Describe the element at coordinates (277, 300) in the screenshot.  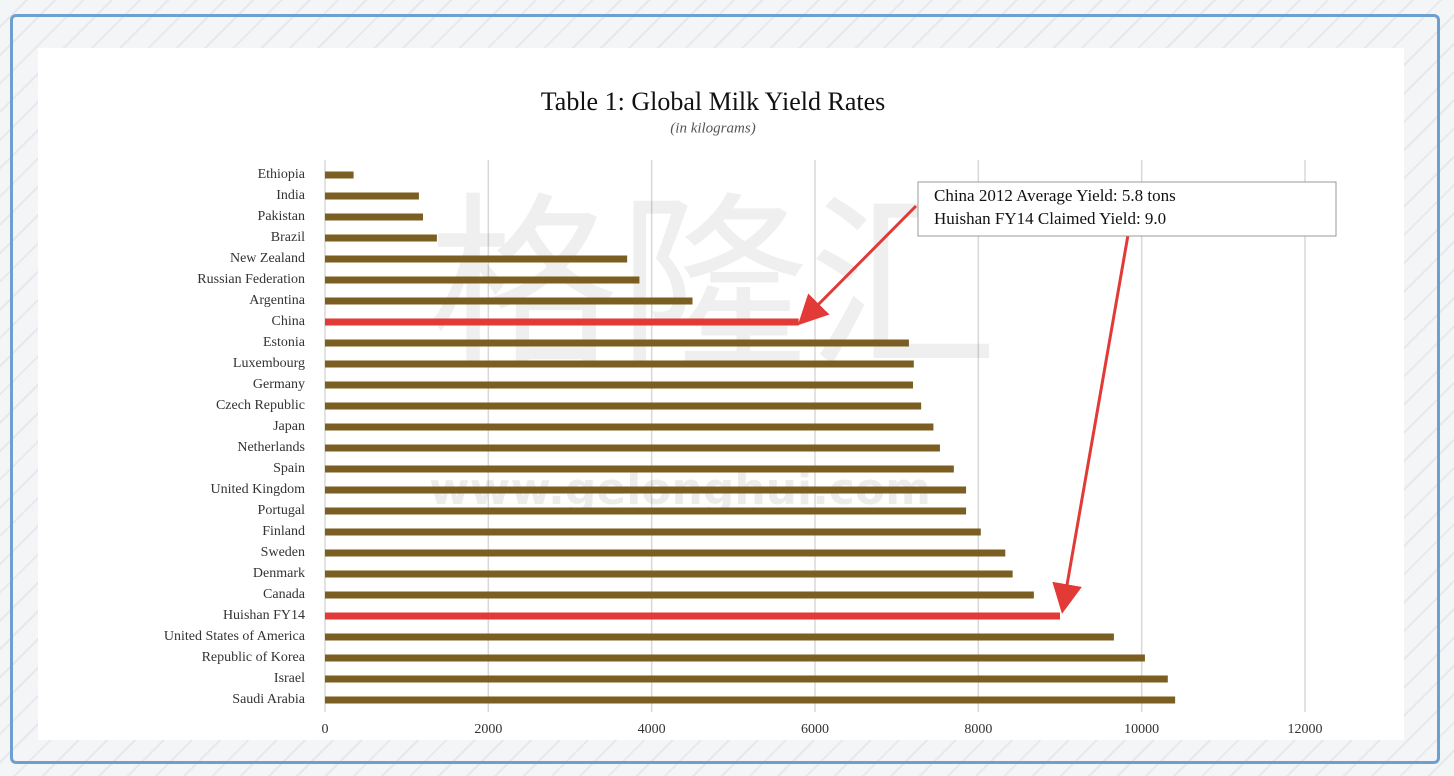
I see `y-tick-label: Argentina` at that location.